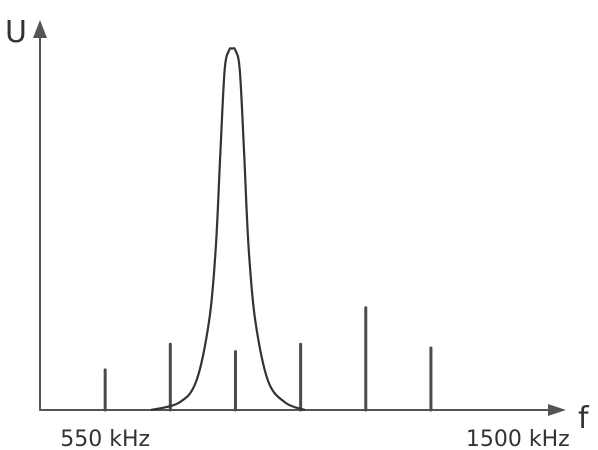  I want to click on y-axis-arrow, so click(40, 29).